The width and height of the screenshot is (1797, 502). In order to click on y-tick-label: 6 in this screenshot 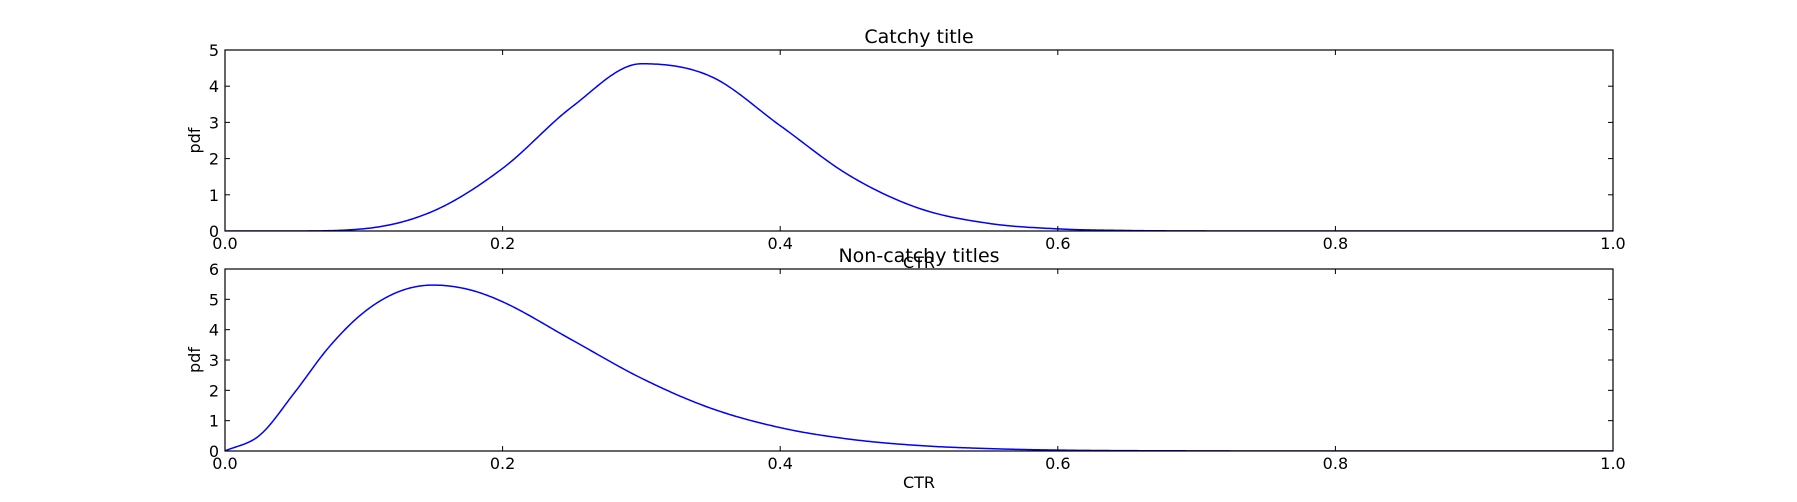, I will do `click(214, 269)`.